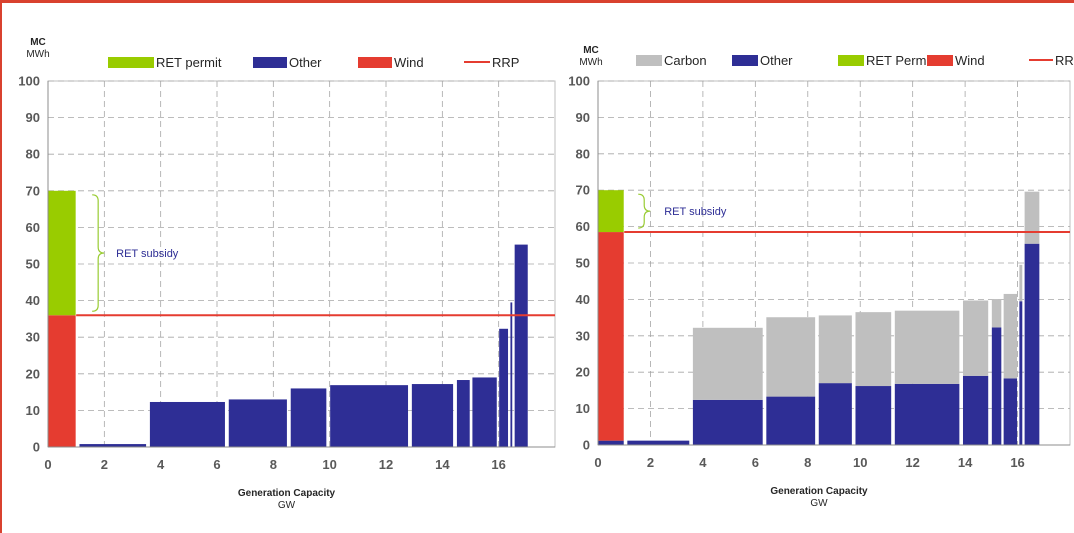 Image resolution: width=1074 pixels, height=533 pixels. What do you see at coordinates (442, 464) in the screenshot?
I see `x-tick-label: 14` at bounding box center [442, 464].